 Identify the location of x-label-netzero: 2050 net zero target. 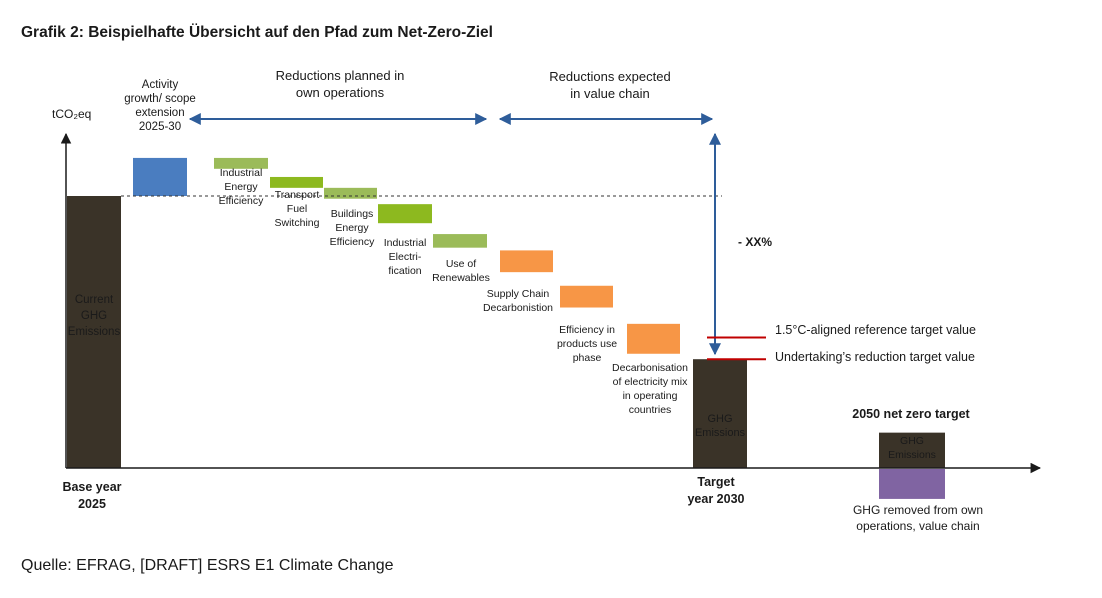
(911, 414).